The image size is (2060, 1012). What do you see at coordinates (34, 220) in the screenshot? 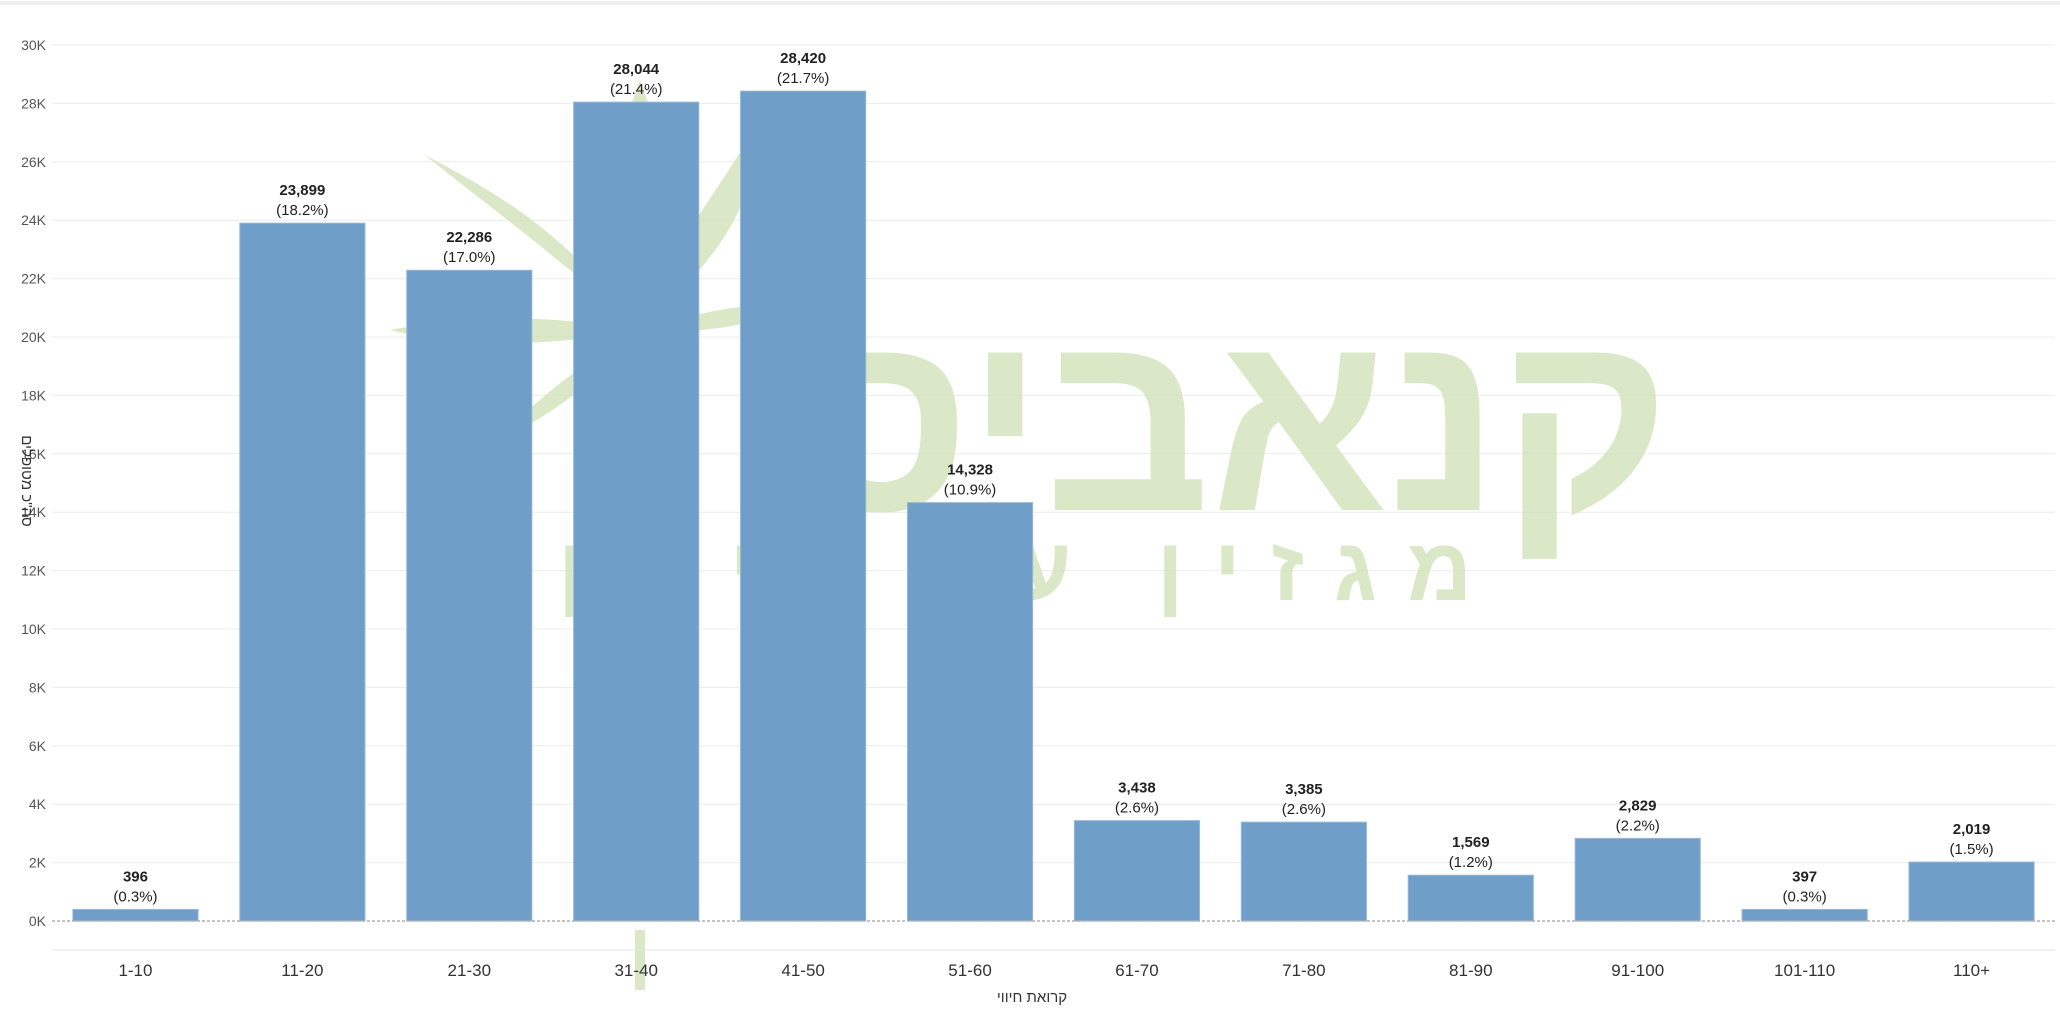
I see `y-tick-label: 24K` at bounding box center [34, 220].